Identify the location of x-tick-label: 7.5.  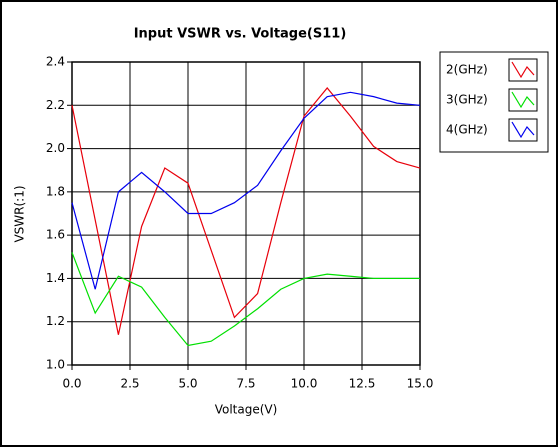
(245, 384).